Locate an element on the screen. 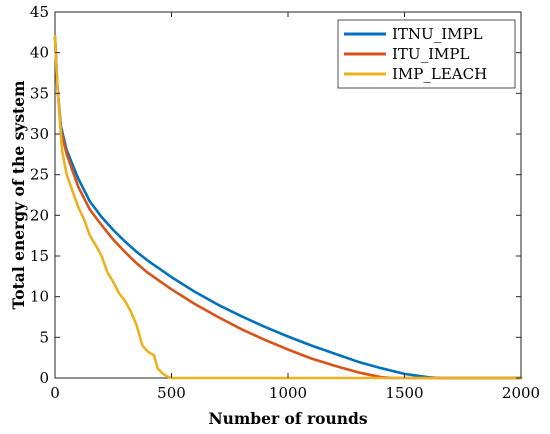 The image size is (550, 434). legend: ITNU_IMPL ITU_IMPL IMP_LEACH is located at coordinates (426, 54).